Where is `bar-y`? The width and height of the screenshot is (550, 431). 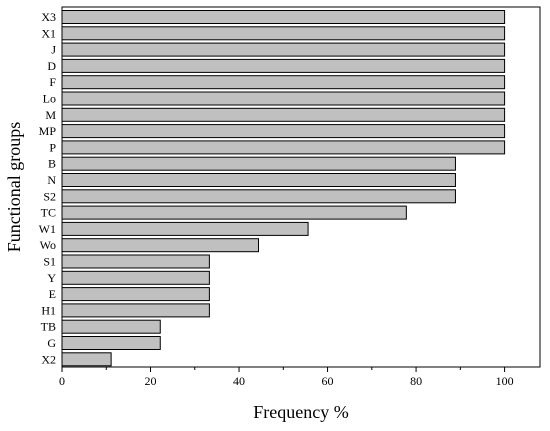 bar-y is located at coordinates (135, 277).